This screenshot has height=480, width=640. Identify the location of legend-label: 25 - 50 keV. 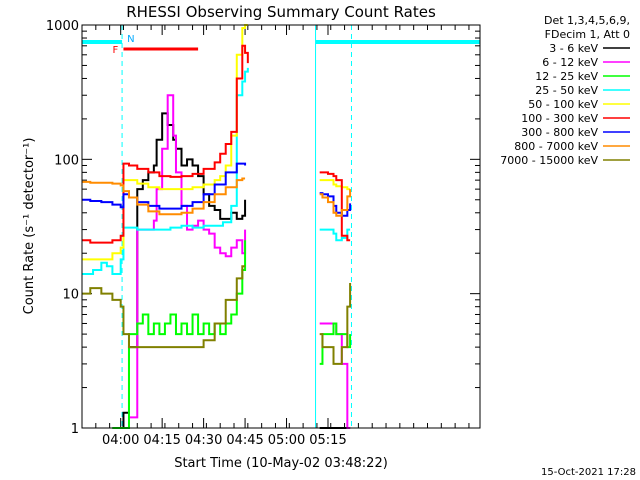
(566, 90).